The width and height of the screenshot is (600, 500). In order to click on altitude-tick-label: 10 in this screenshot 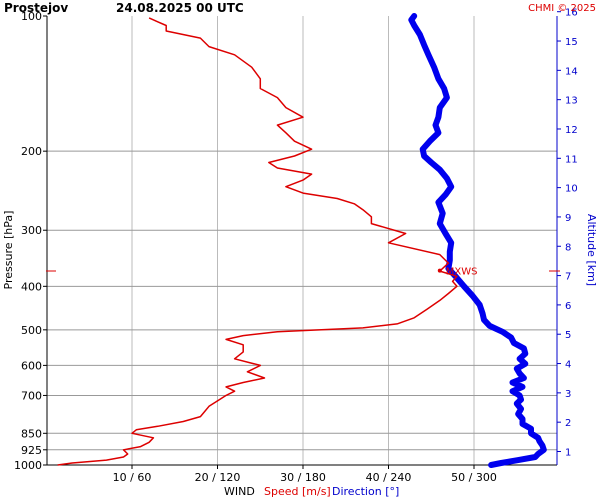, I will do `click(571, 189)`.